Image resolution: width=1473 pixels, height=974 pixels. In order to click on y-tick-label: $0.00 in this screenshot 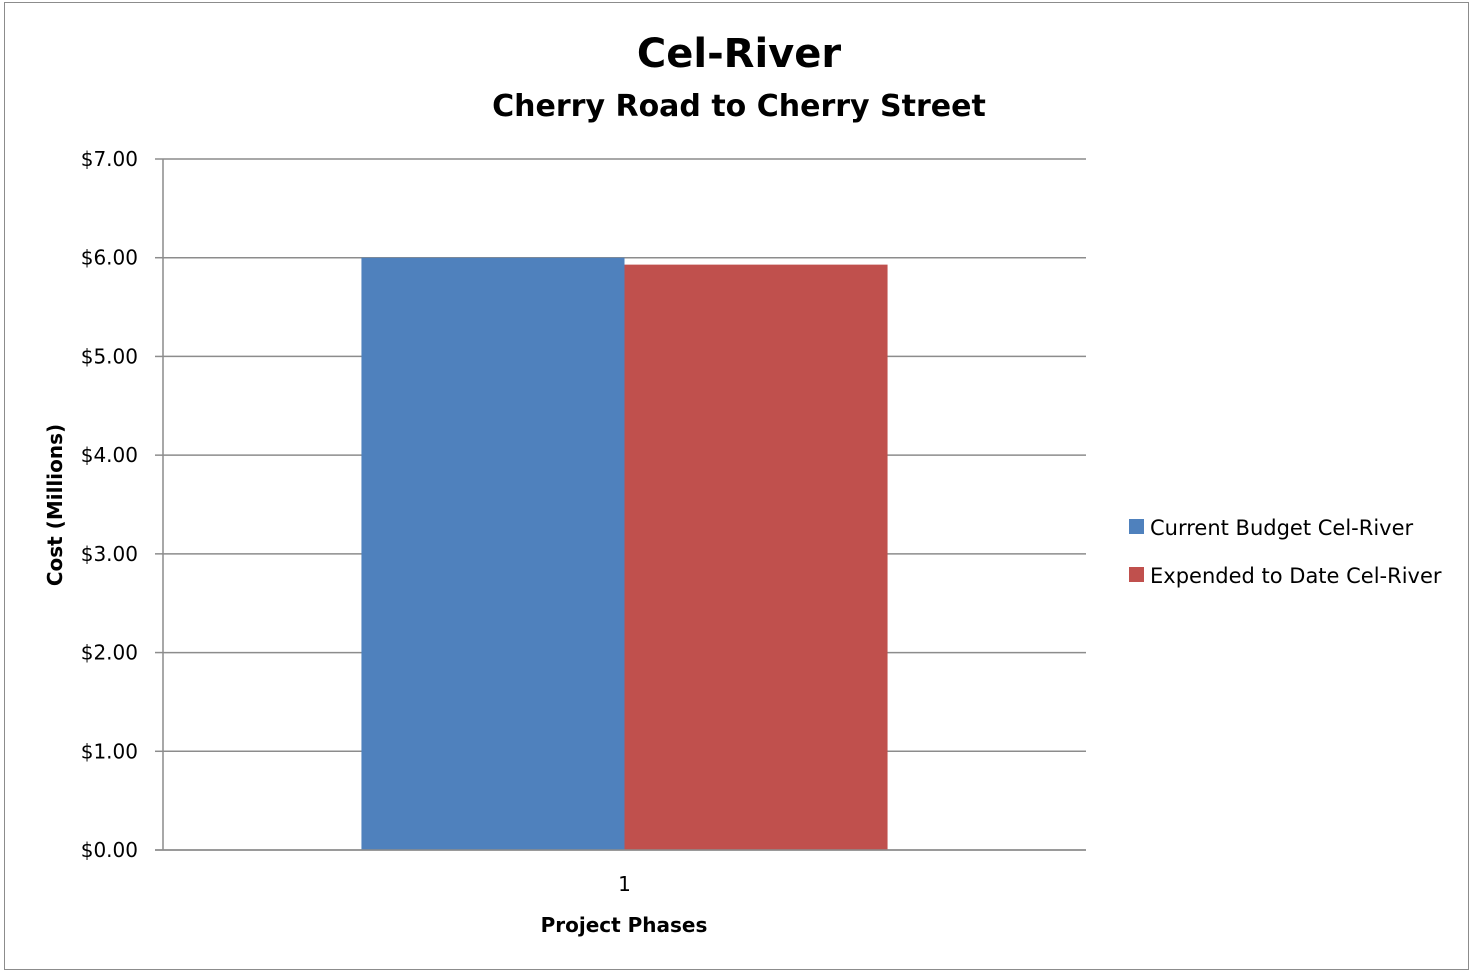, I will do `click(109, 850)`.